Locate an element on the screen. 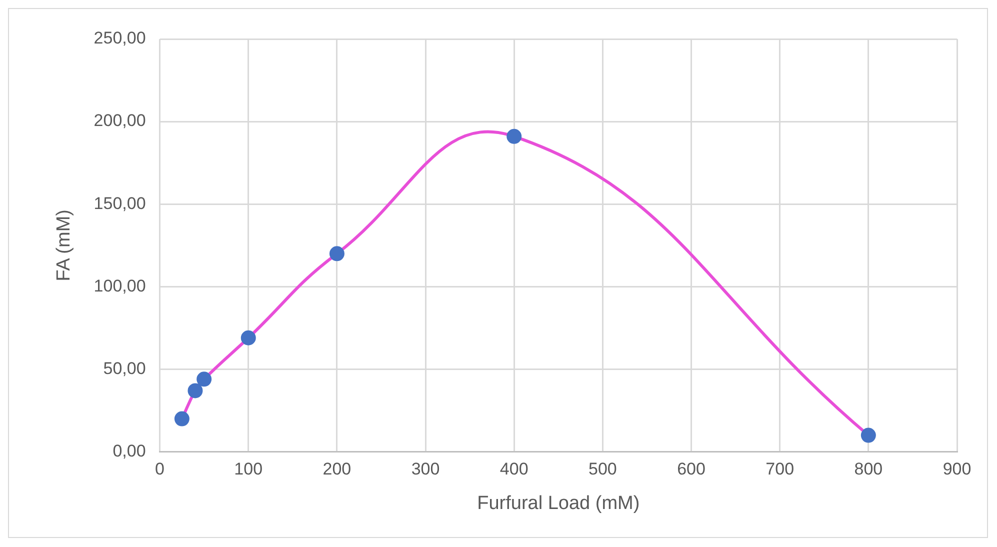 Image resolution: width=997 pixels, height=547 pixels. y-tick-label: 100,00 is located at coordinates (120, 286).